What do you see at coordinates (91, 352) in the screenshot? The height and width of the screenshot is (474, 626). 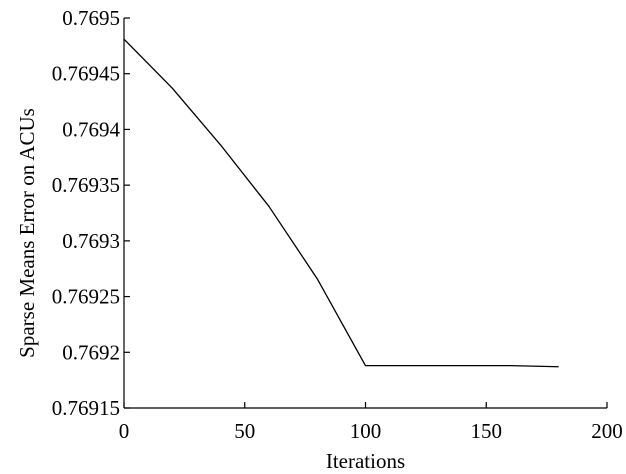 I see `y-tick-label: 0.7692` at bounding box center [91, 352].